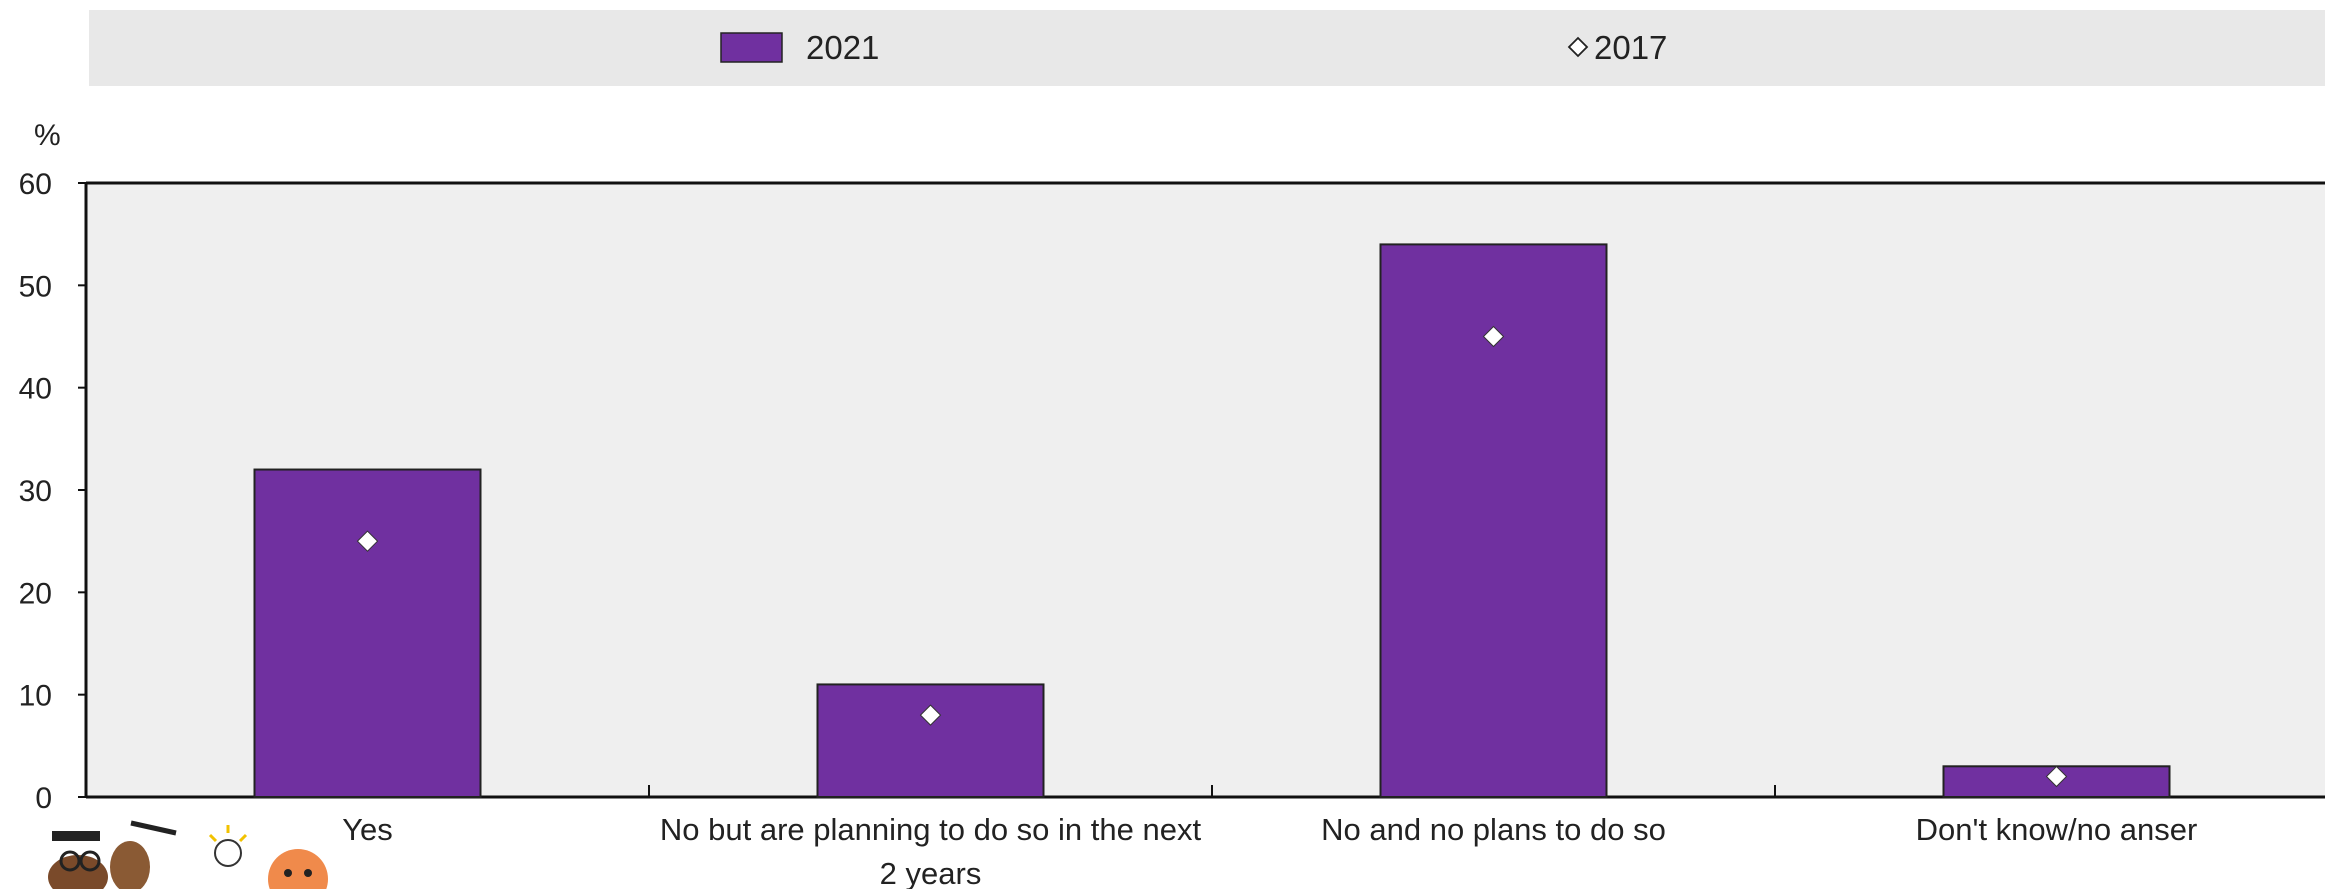 The width and height of the screenshot is (2325, 889). What do you see at coordinates (35, 696) in the screenshot?
I see `y-tick-label: 10` at bounding box center [35, 696].